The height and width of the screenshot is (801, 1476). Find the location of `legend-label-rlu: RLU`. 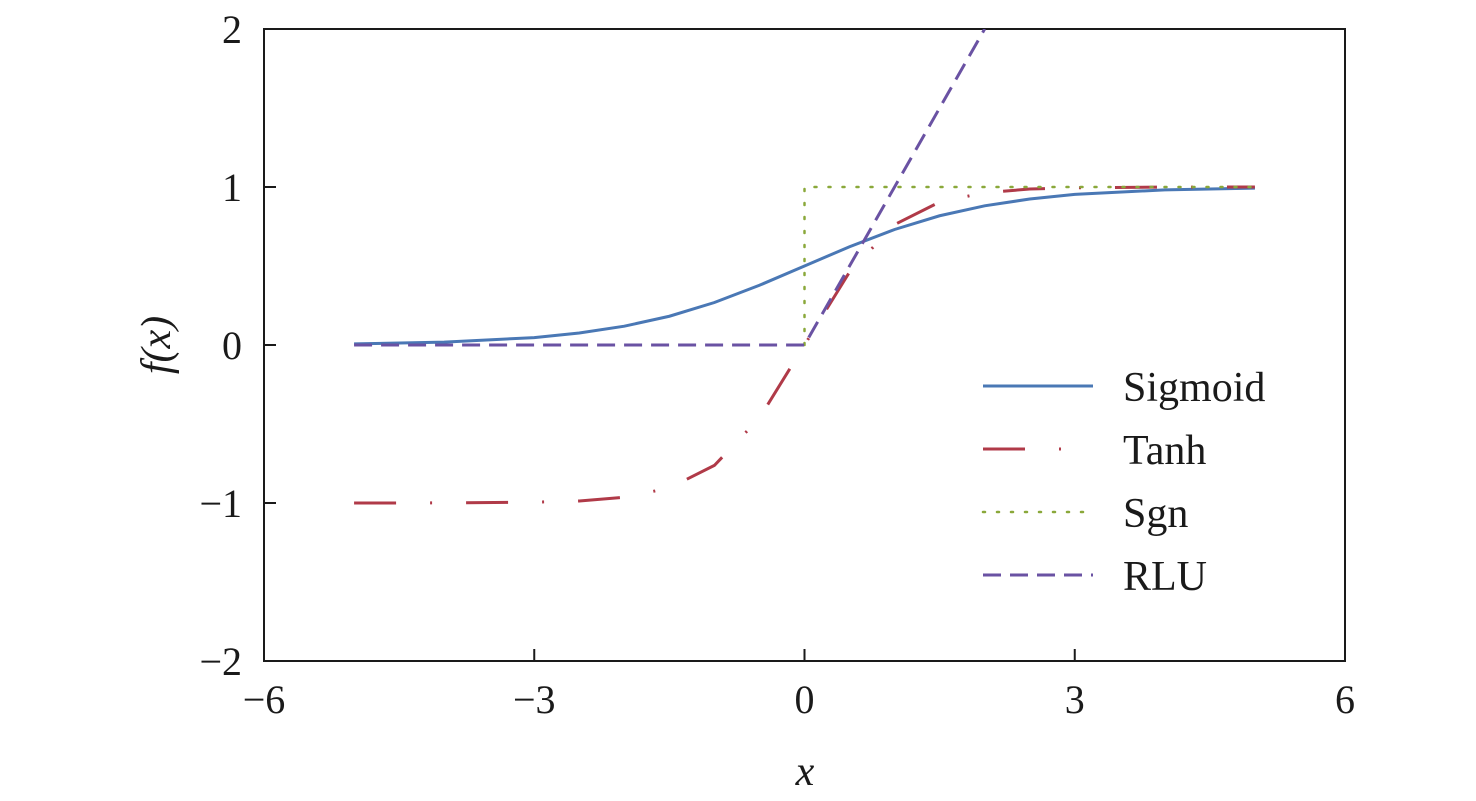

legend-label-rlu: RLU is located at coordinates (1165, 577).